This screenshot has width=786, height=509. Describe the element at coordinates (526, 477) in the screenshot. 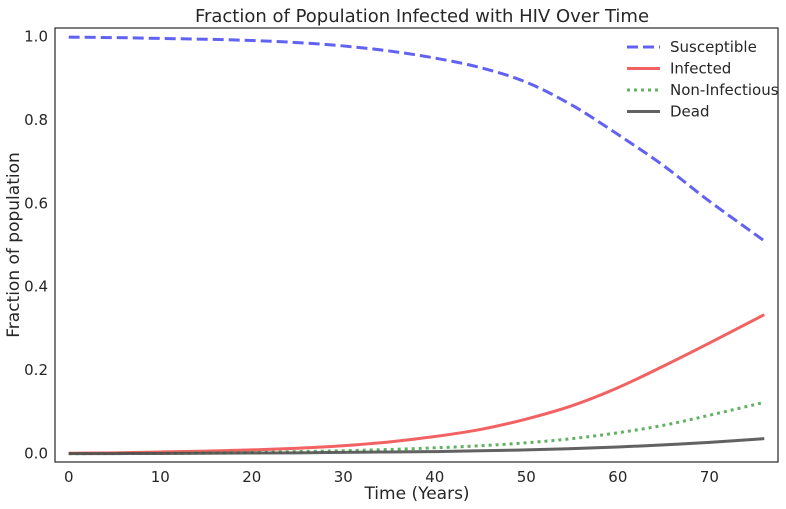

I see `x-tick-label: 50` at that location.